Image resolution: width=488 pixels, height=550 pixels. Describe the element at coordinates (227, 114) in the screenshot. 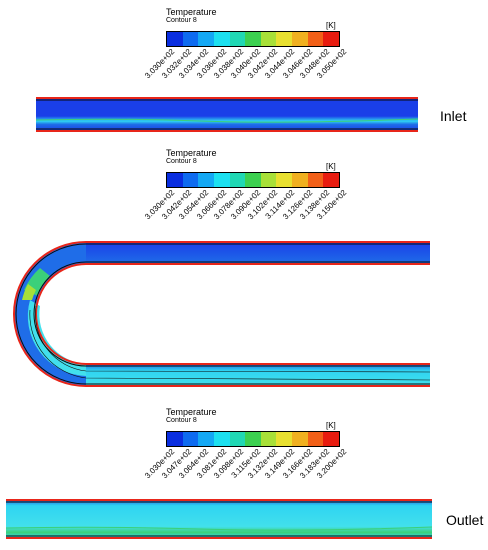

I see `inlet-pipe` at that location.